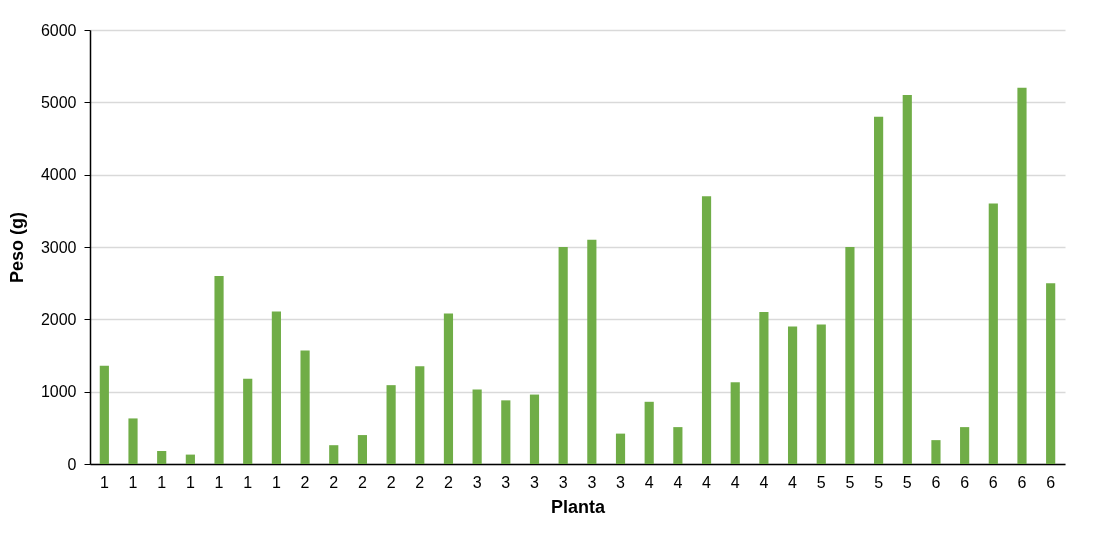  What do you see at coordinates (58, 319) in the screenshot?
I see `y-tick-label: 2000` at bounding box center [58, 319].